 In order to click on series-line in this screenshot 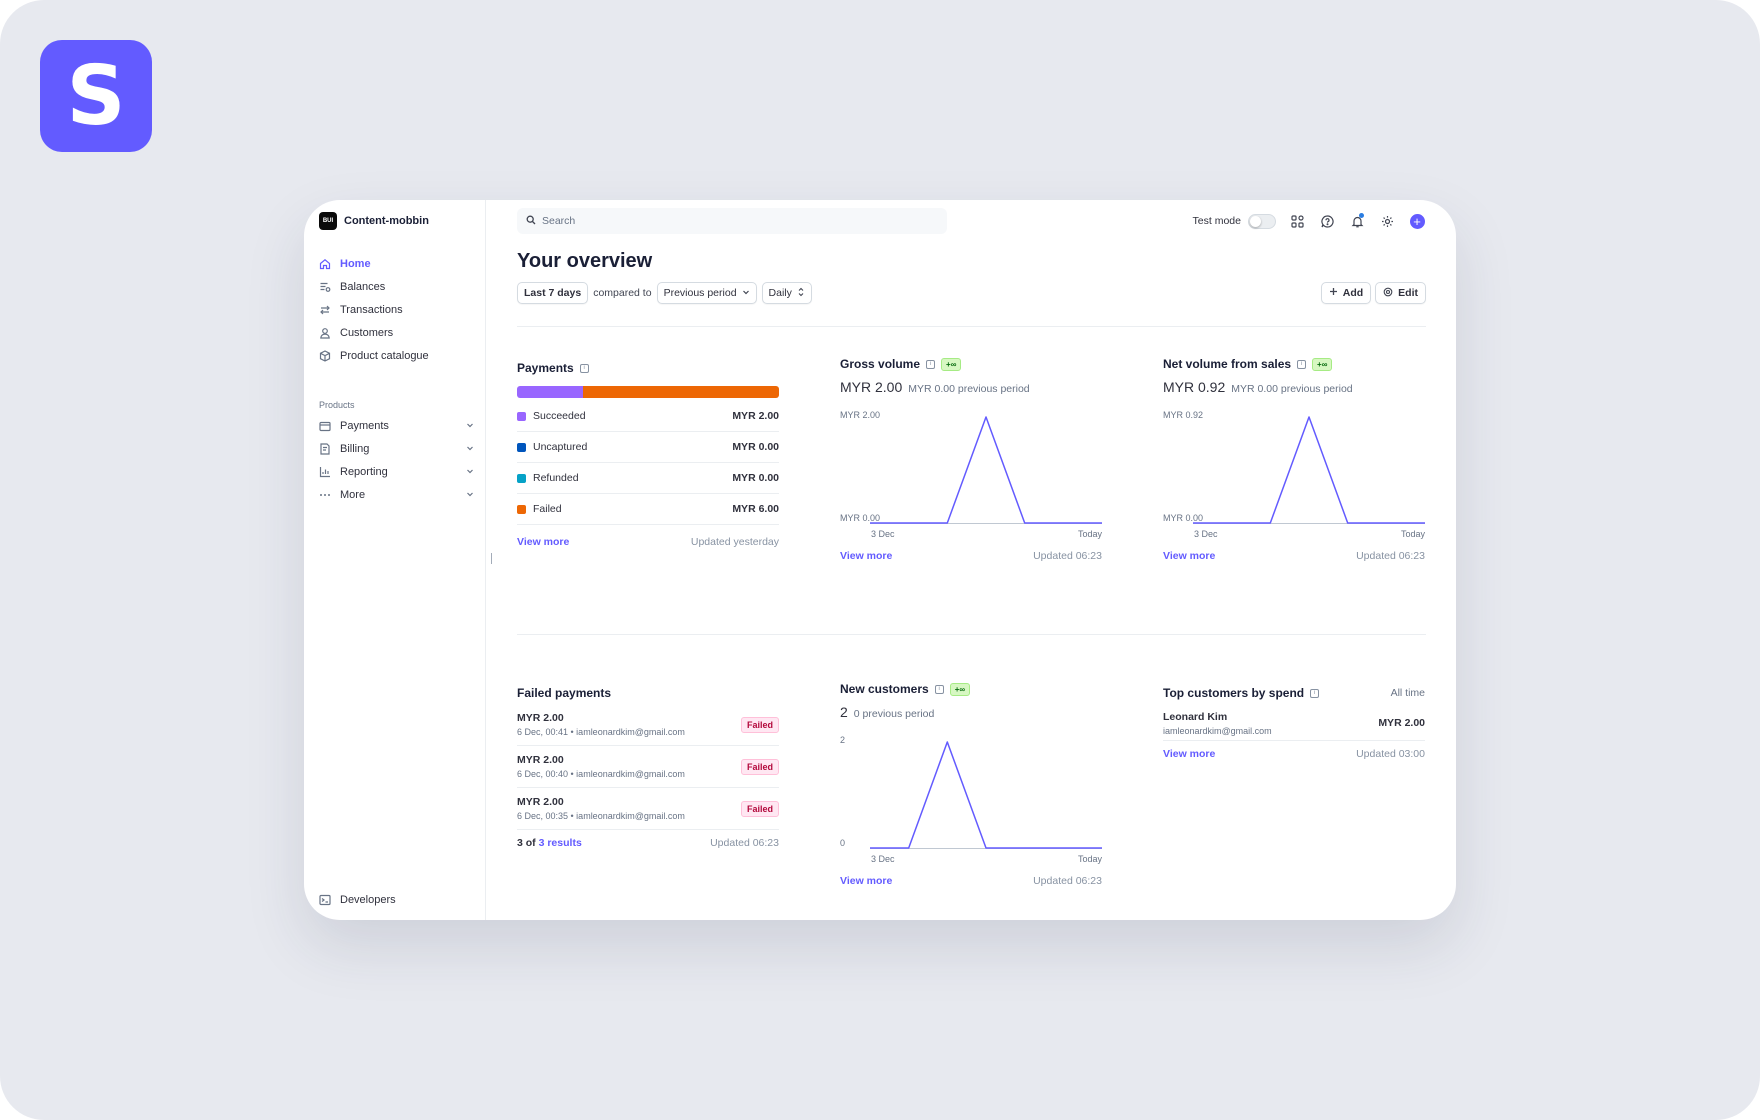, I will do `click(1309, 470)`.